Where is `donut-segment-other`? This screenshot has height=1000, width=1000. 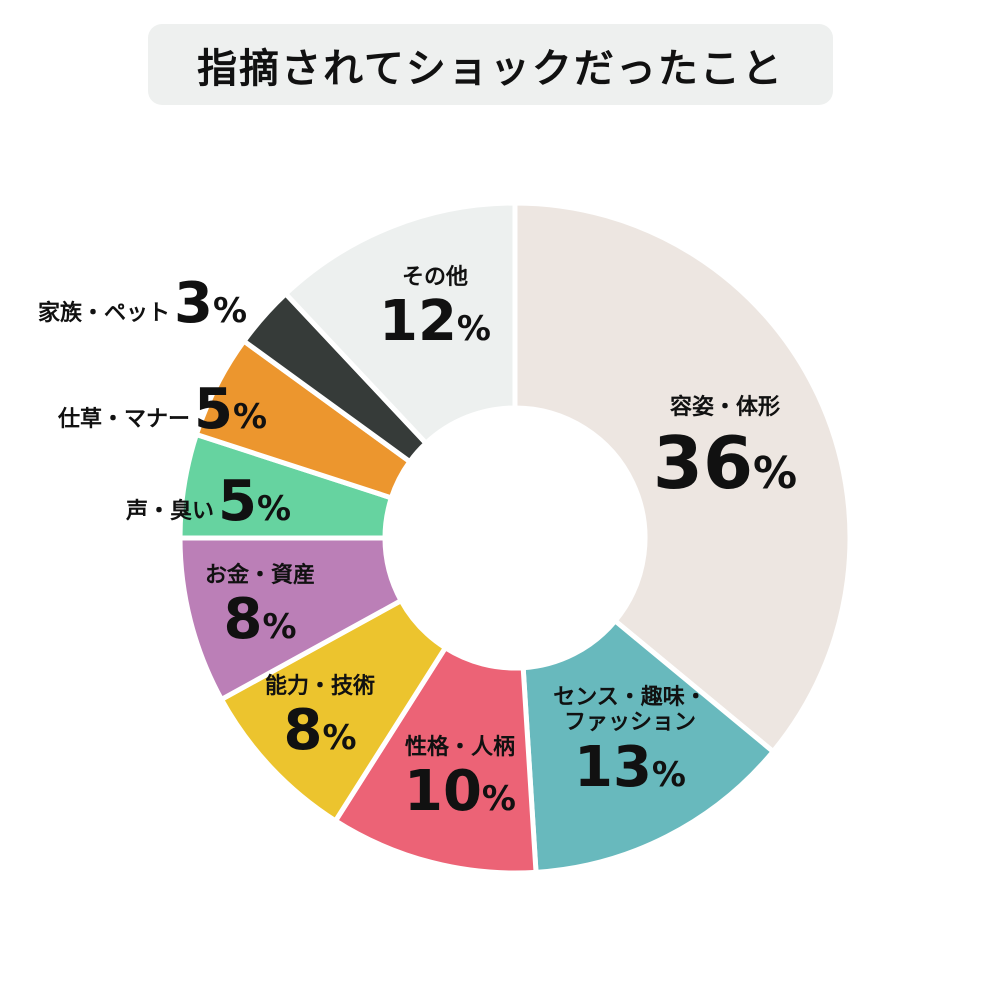 donut-segment-other is located at coordinates (400, 323).